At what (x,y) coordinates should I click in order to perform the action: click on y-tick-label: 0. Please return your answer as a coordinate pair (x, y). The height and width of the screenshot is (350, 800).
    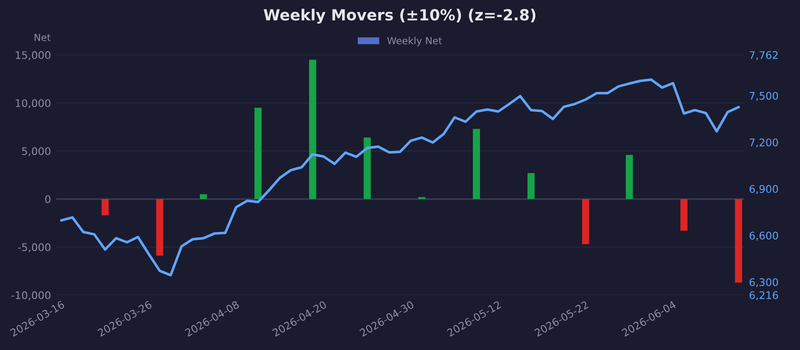
    Looking at the image, I should click on (47, 199).